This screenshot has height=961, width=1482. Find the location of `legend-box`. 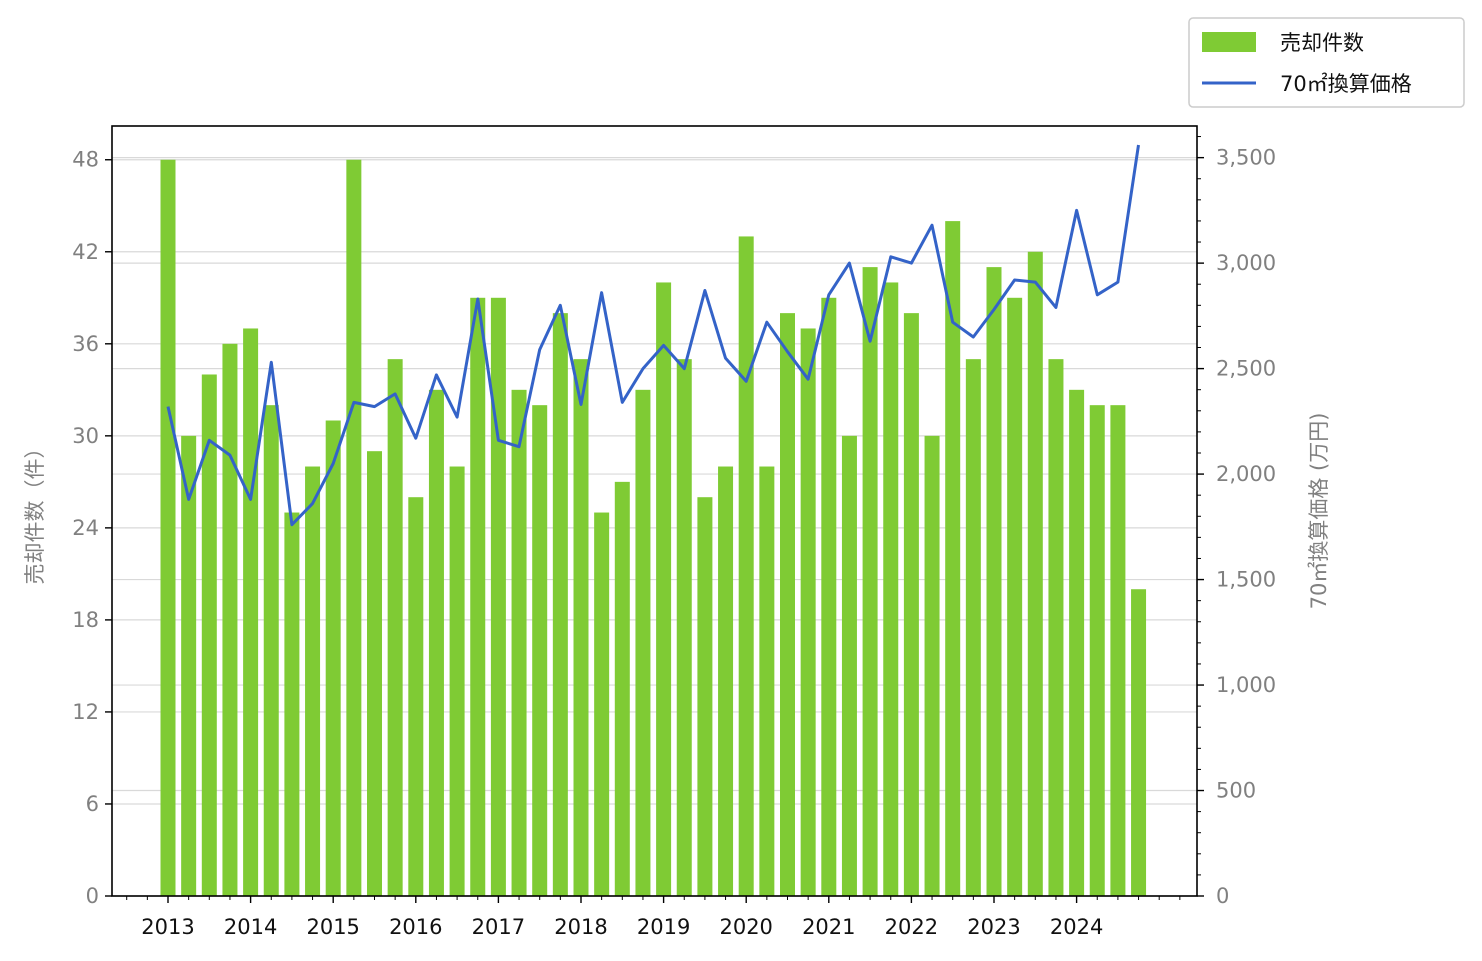

legend-box is located at coordinates (1326, 62).